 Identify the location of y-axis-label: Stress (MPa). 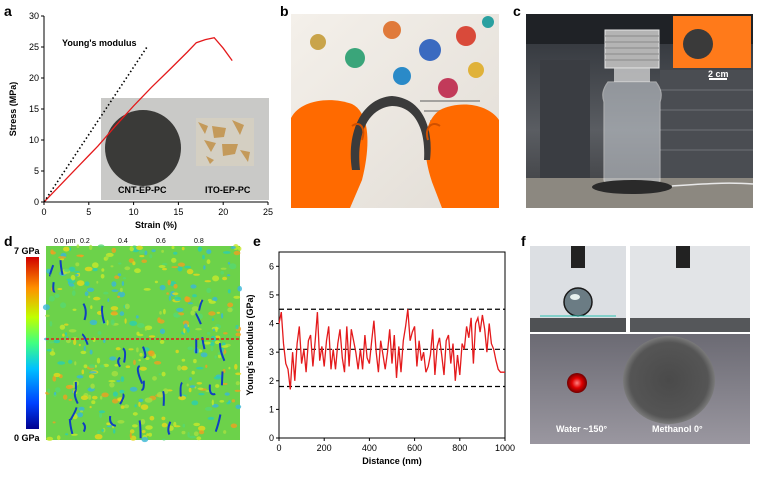
(13, 109).